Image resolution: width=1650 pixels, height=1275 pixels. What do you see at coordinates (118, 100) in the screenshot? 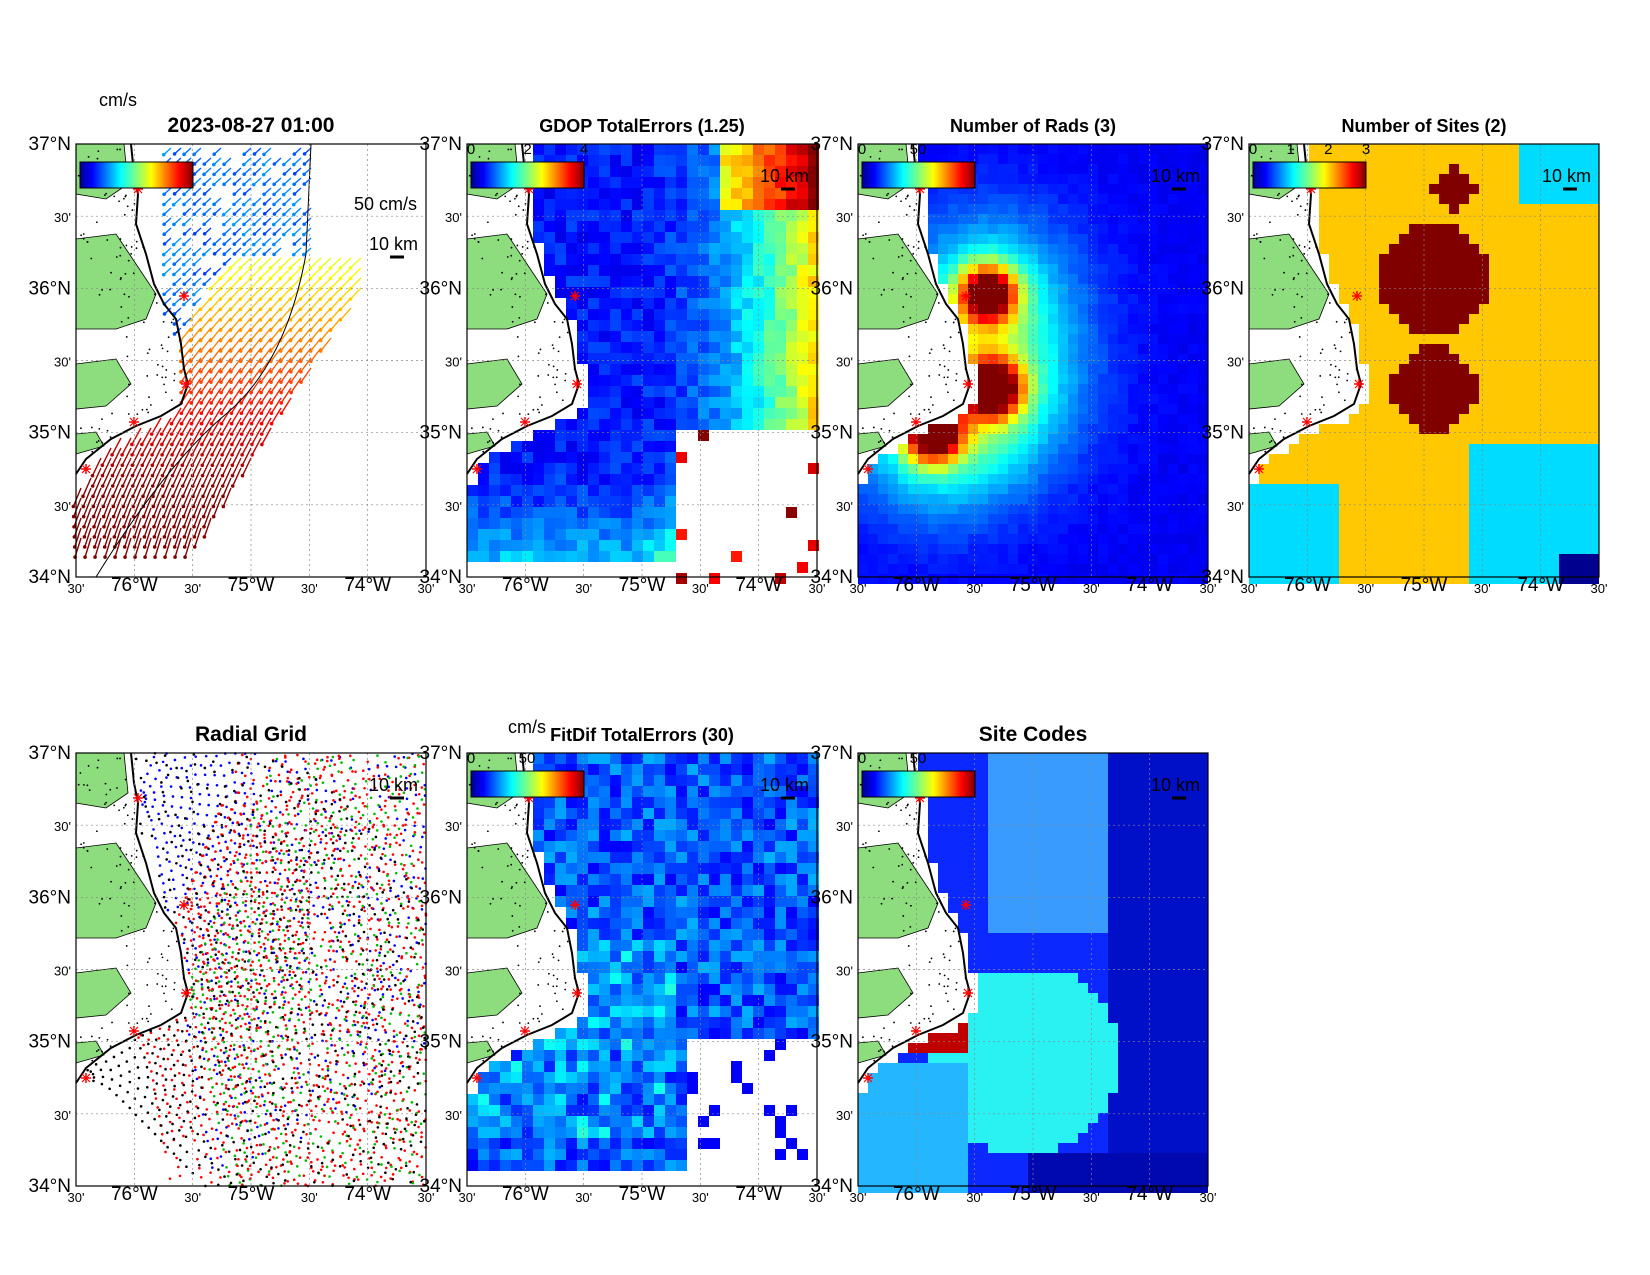
I see `colorbar-unit-velocity: cm/s` at bounding box center [118, 100].